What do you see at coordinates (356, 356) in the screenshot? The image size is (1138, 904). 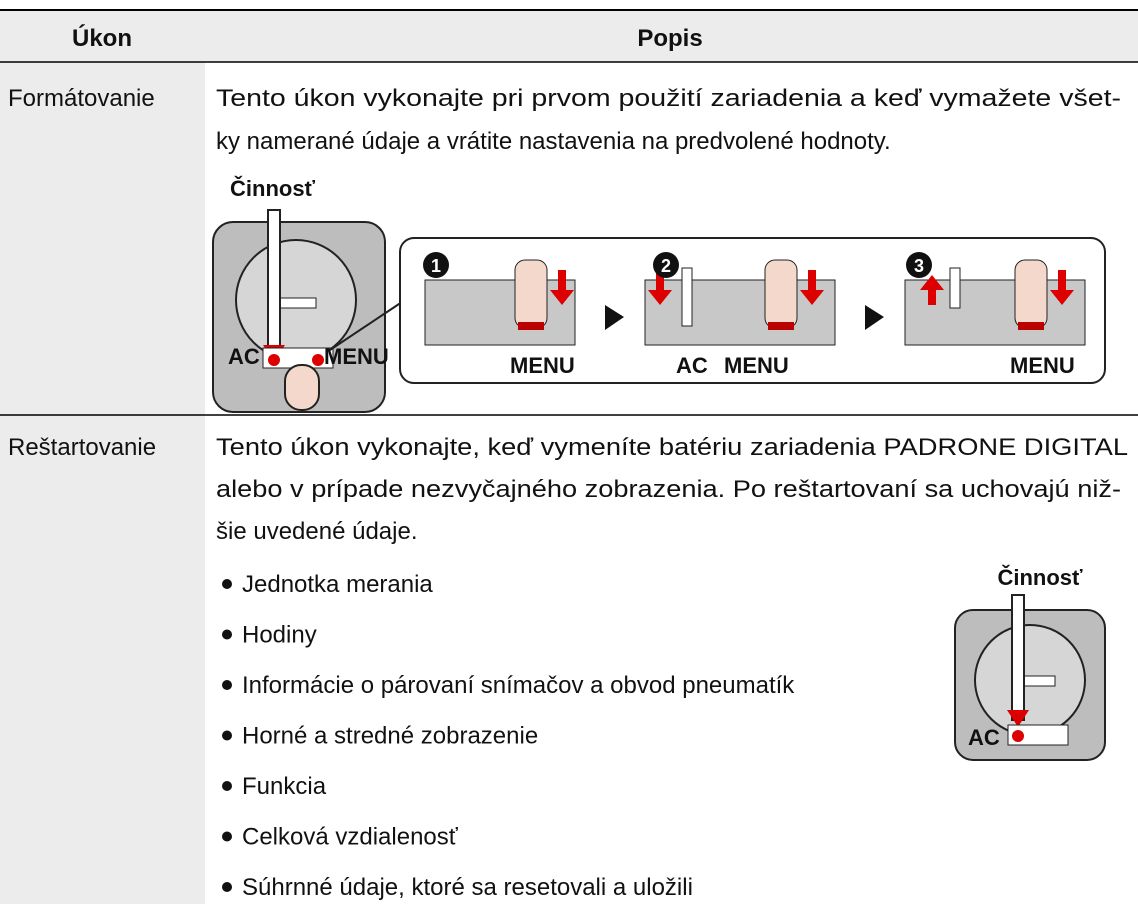 I see `device-label: MENU` at bounding box center [356, 356].